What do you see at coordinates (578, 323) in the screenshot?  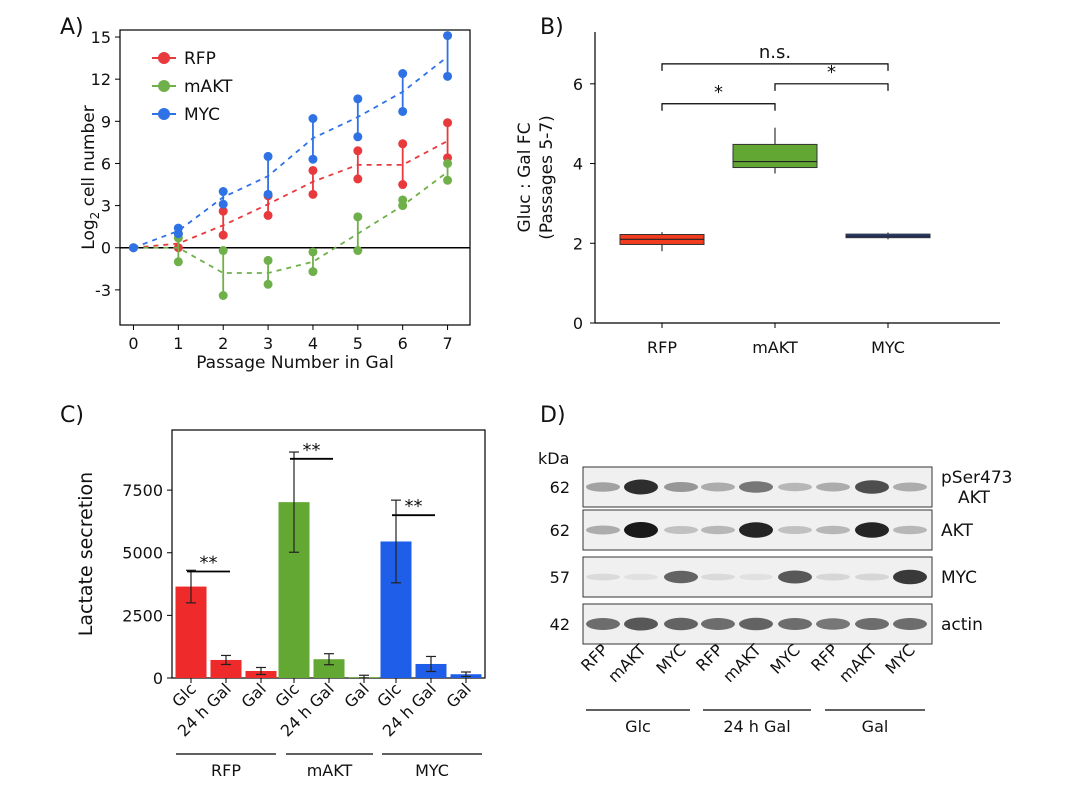 I see `y-tick-label: 0` at bounding box center [578, 323].